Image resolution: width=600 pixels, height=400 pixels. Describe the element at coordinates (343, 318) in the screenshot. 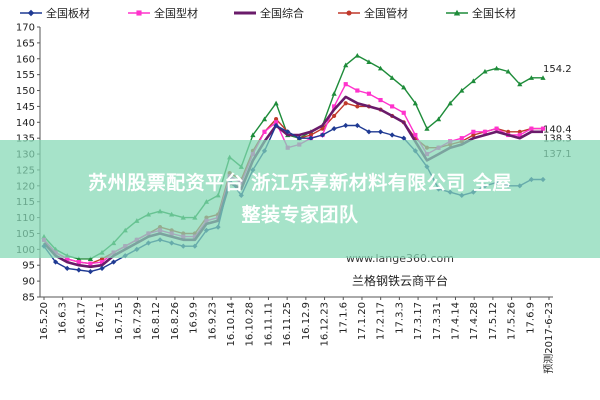

I see `x-tick-label: 17.1.6` at that location.